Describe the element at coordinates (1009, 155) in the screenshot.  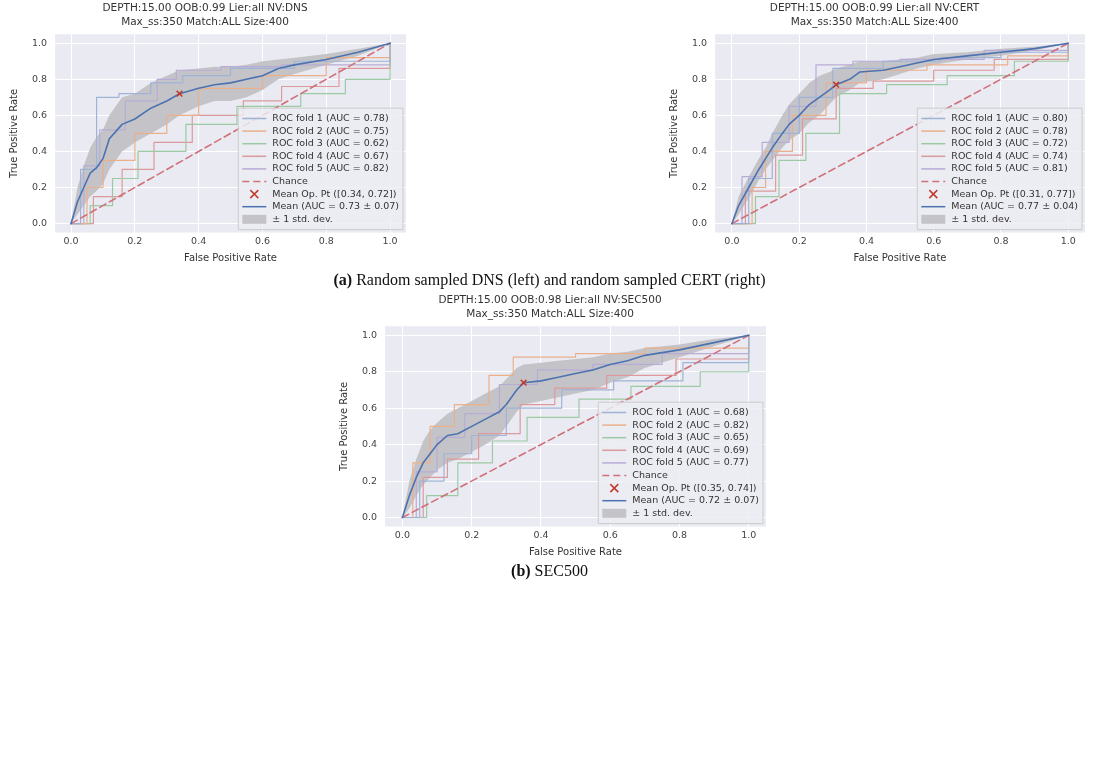
I see `legend-label: ROC fold 4 (AUC = 0.74)` at that location.